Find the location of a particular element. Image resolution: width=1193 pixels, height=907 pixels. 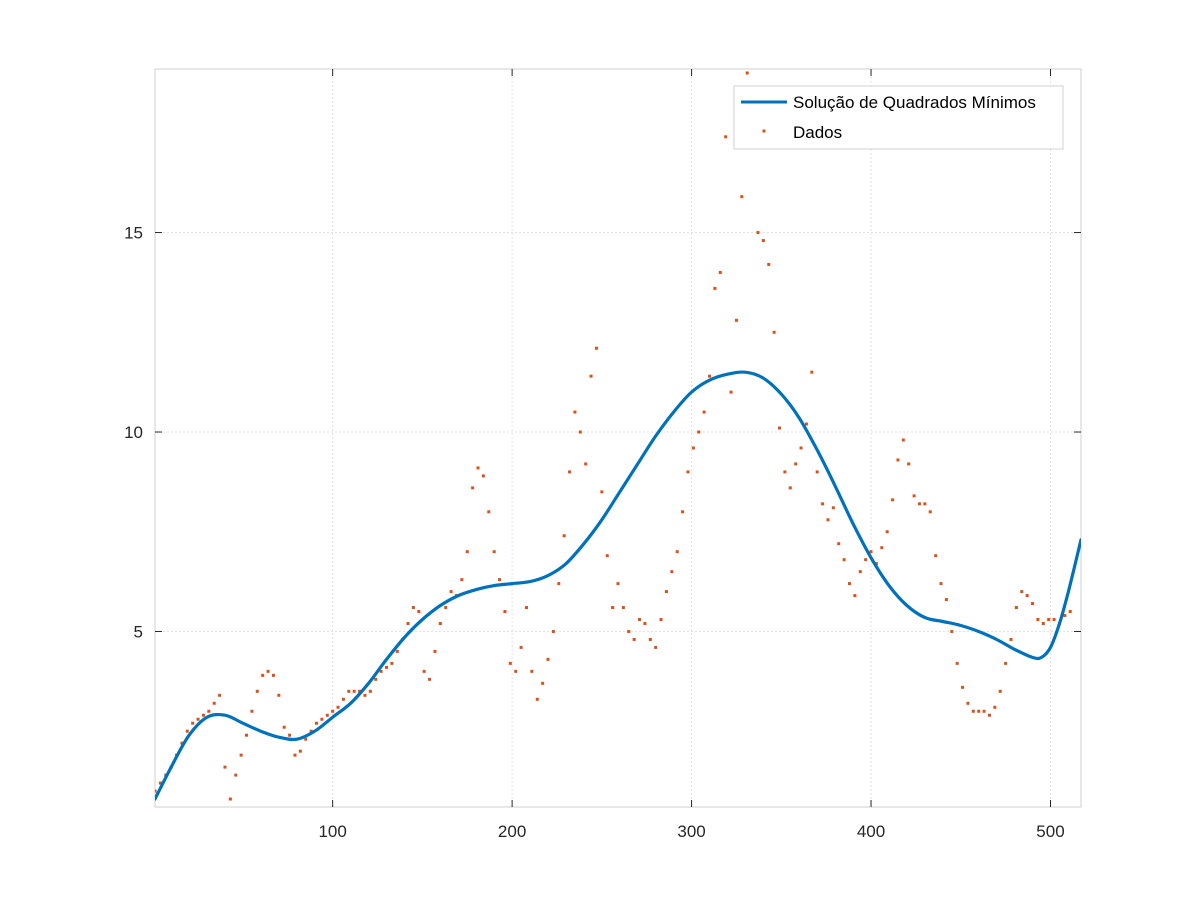

legend: Solução de Quadrados Mínimos Dados is located at coordinates (898, 117).